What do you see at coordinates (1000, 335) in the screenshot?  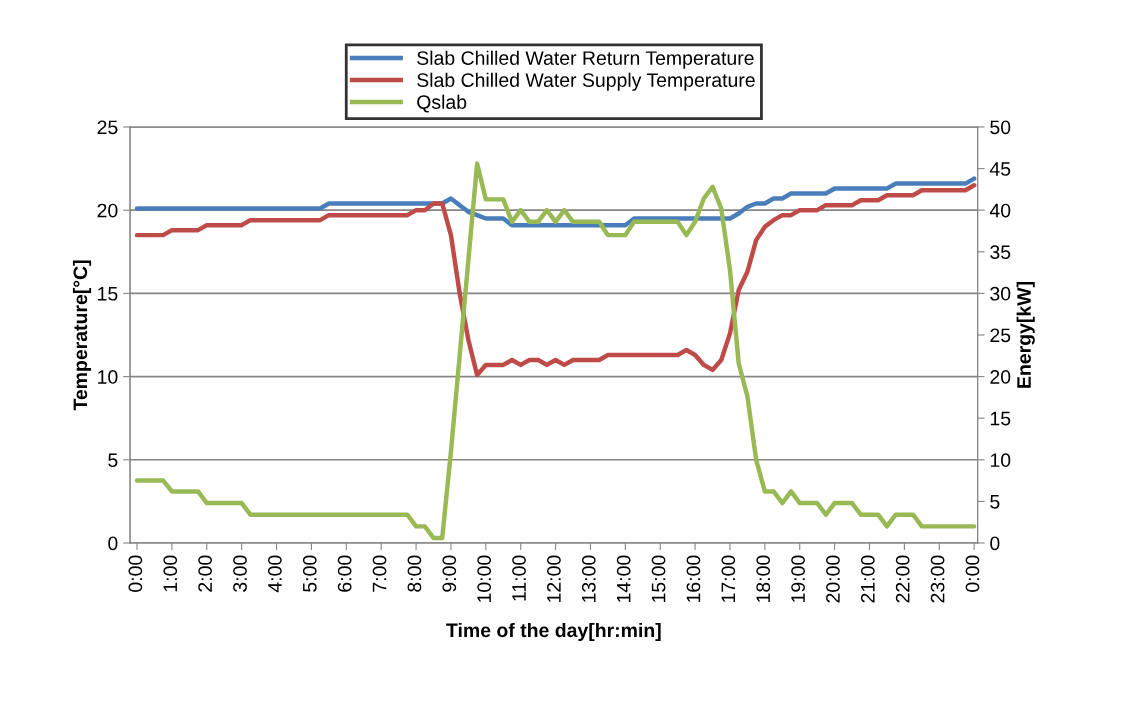 I see `y2-tick-label: 25` at bounding box center [1000, 335].